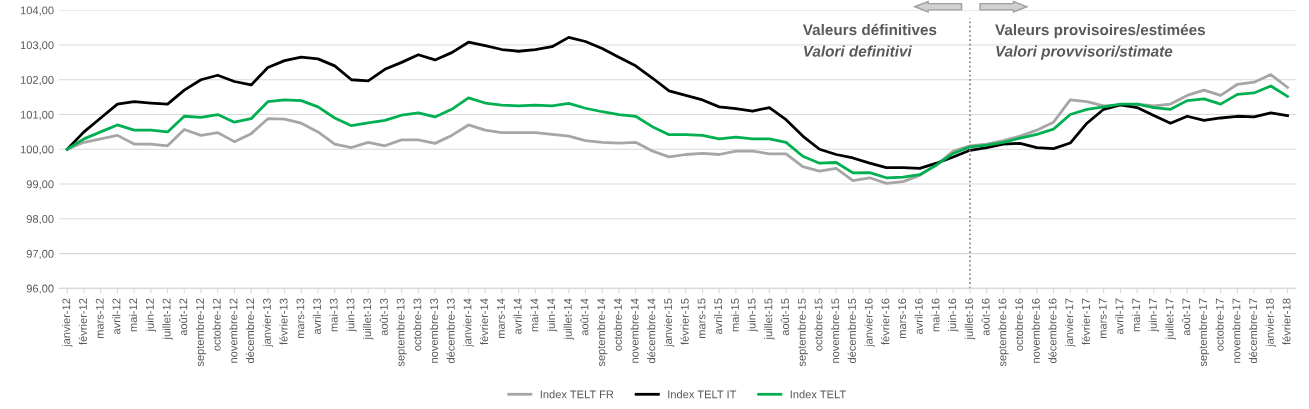 This screenshot has height=409, width=1309. I want to click on x-tick-label: mai-14, so click(534, 315).